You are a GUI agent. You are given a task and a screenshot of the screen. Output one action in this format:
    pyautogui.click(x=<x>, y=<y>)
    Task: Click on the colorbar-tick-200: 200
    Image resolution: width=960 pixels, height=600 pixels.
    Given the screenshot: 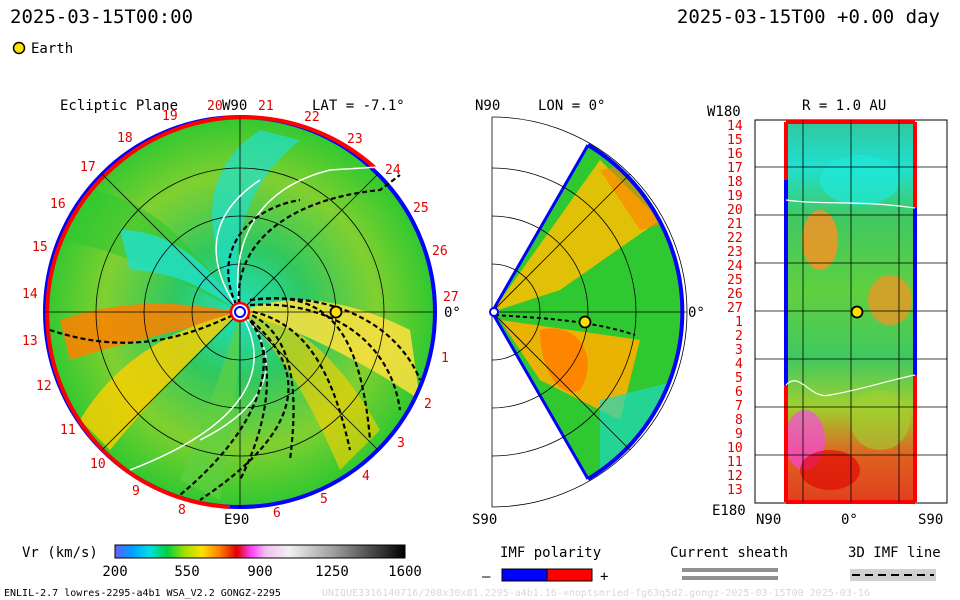 What is the action you would take?
    pyautogui.click(x=114, y=572)
    